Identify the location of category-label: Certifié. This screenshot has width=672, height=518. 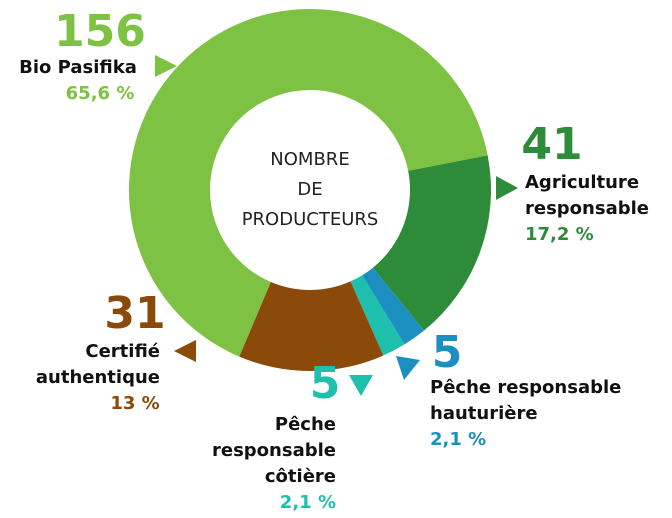
(122, 351).